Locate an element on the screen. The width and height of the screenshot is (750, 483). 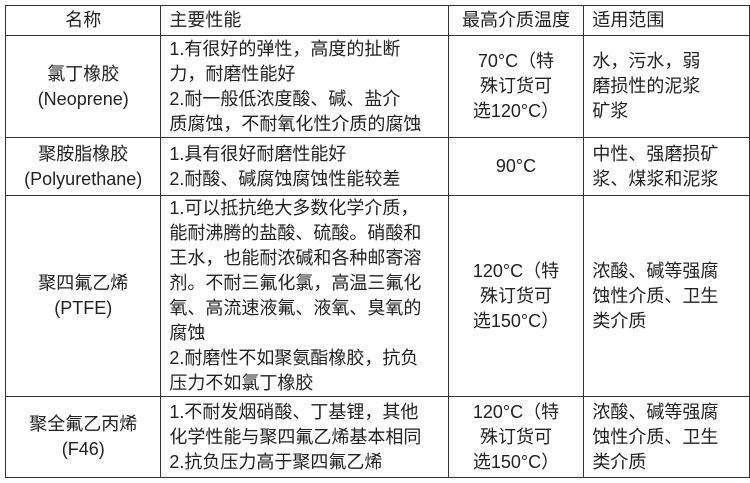
header-row: 名称 主要性能 最高介质温度 适用范围 is located at coordinates (377, 20).